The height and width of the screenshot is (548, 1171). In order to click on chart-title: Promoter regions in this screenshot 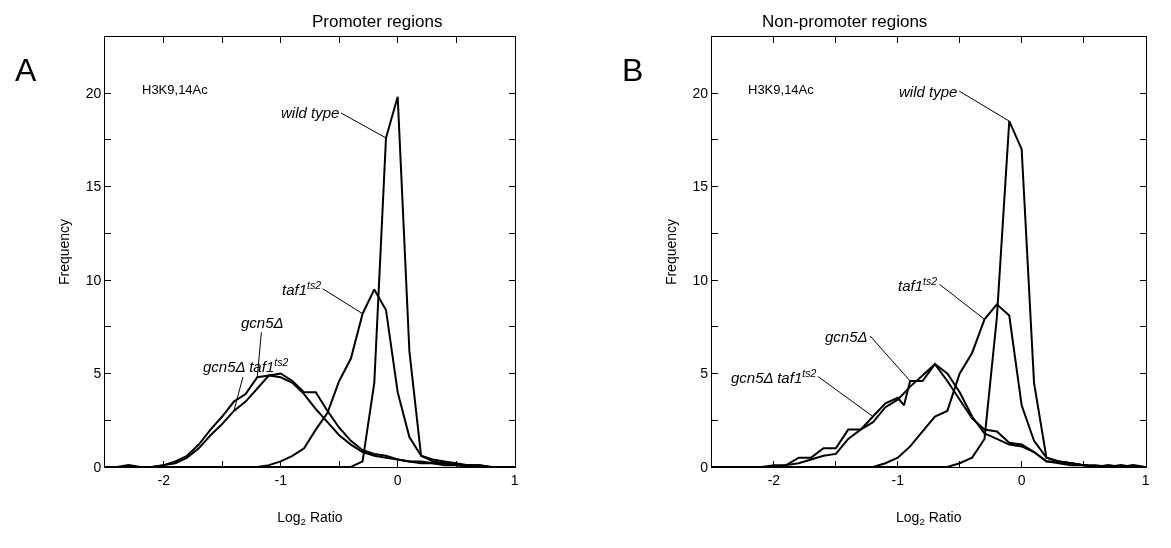, I will do `click(377, 21)`.